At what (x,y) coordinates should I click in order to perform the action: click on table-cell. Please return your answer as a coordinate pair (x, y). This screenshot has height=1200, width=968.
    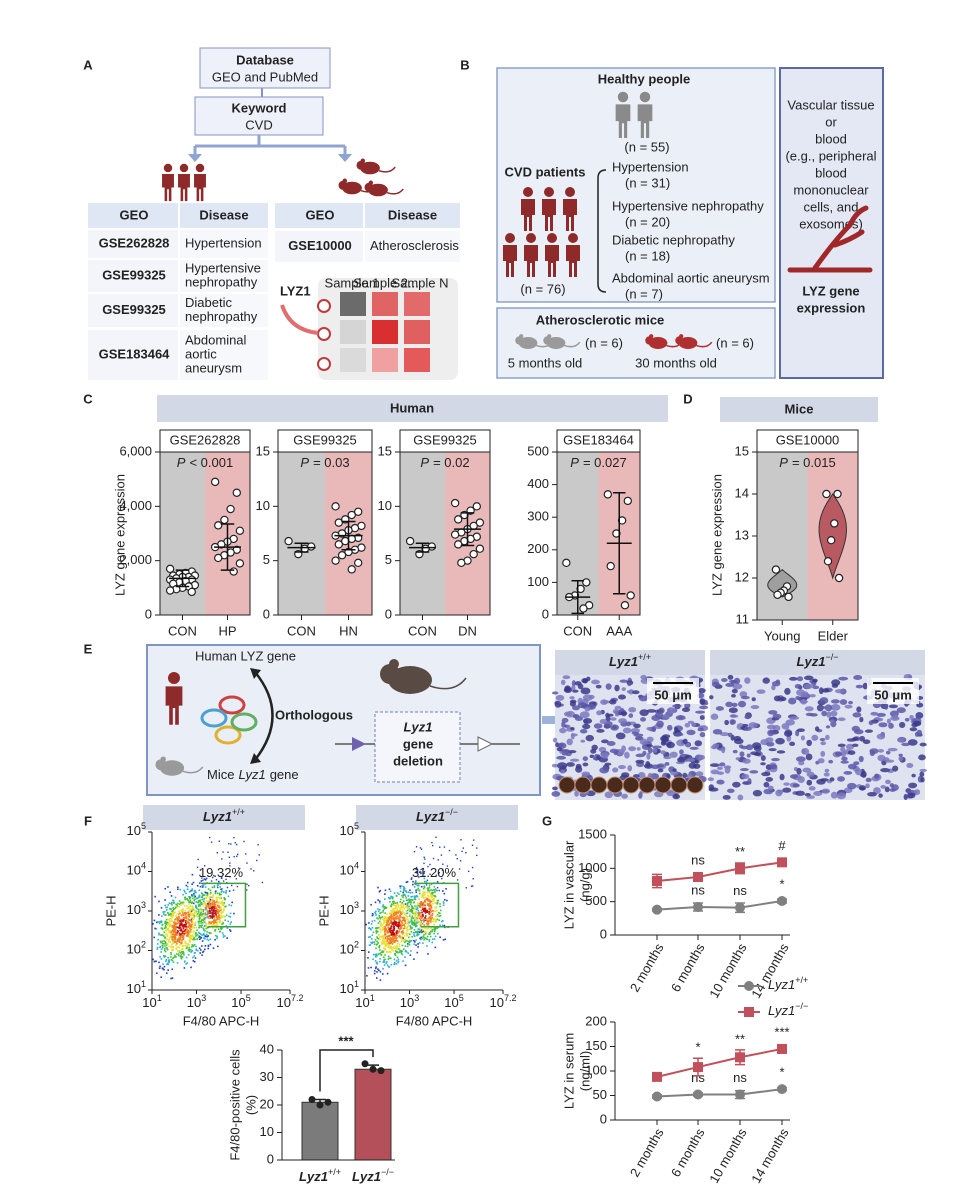
    Looking at the image, I should click on (133, 244).